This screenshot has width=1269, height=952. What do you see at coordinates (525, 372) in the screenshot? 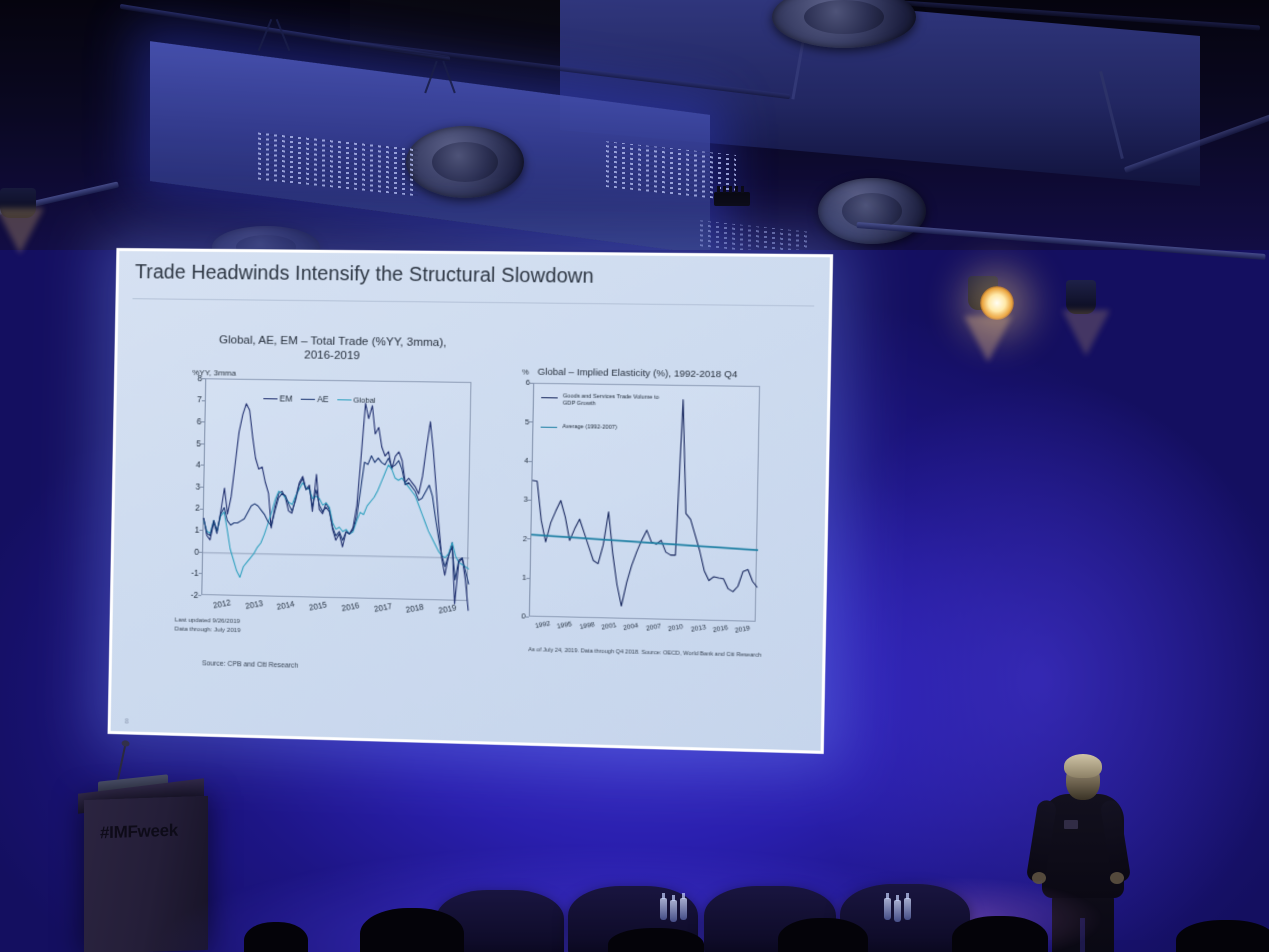
I see `right-chart-ylabel: %` at bounding box center [525, 372].